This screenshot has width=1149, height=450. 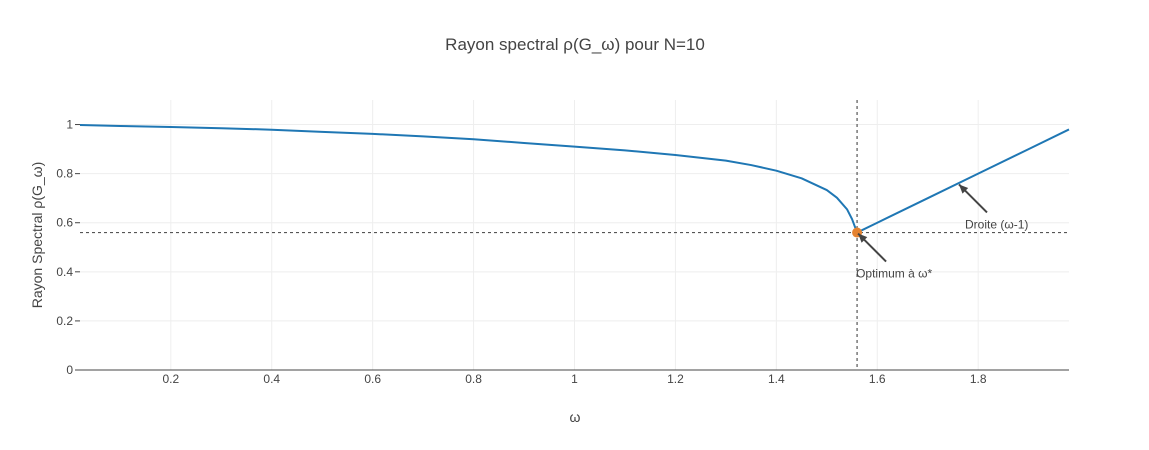 I want to click on x-tick-label: 0.4, so click(x=271, y=379).